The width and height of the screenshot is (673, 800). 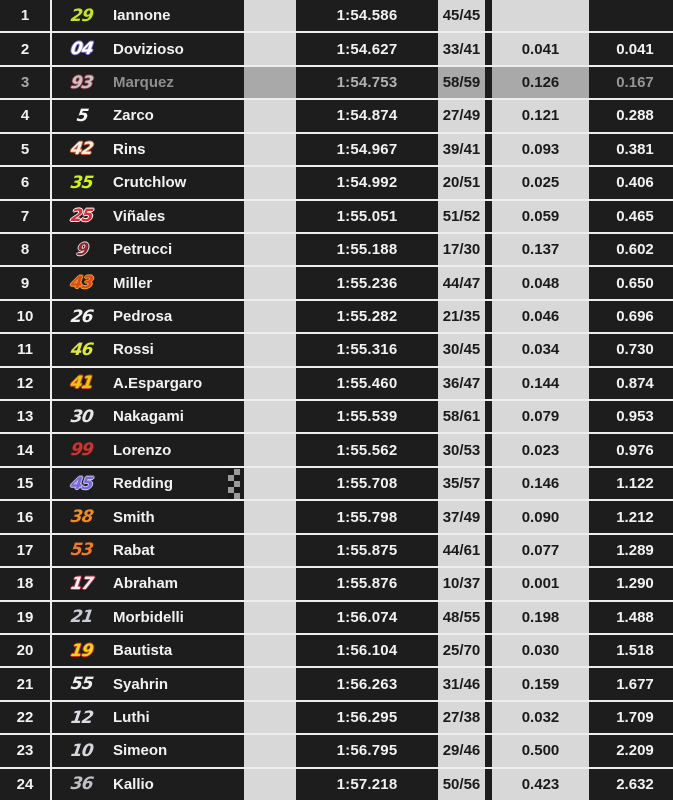 I want to click on rider-name-cell: Smith, so click(x=134, y=517).